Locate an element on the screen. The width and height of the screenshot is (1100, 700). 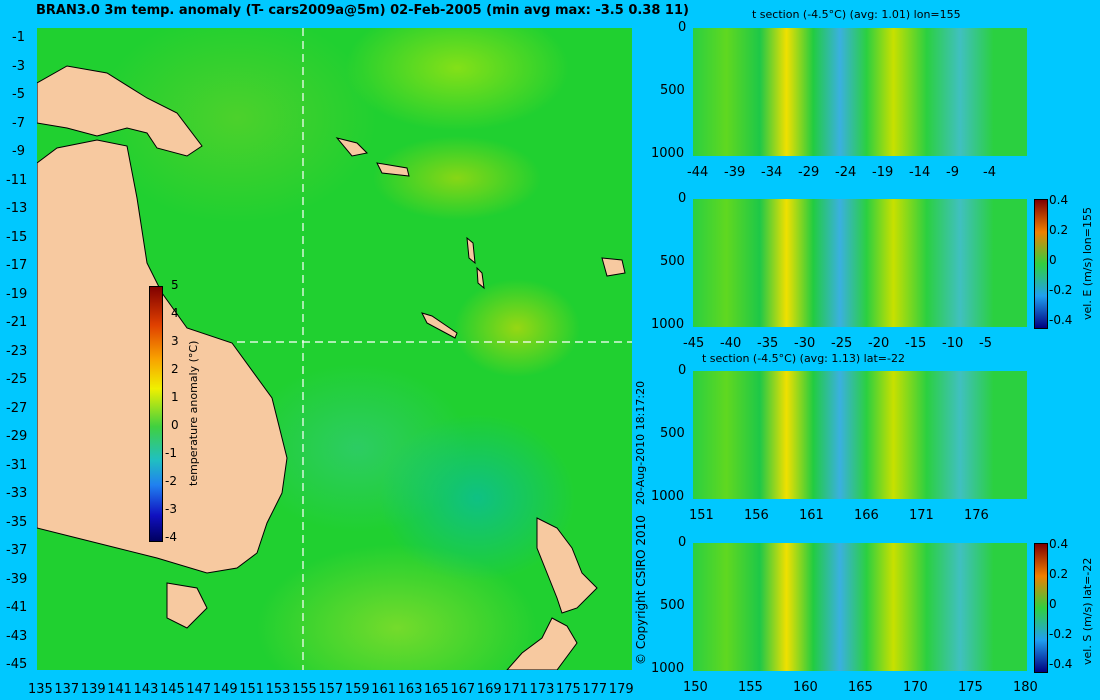
map-y-tick: -37 is located at coordinates (17, 550).